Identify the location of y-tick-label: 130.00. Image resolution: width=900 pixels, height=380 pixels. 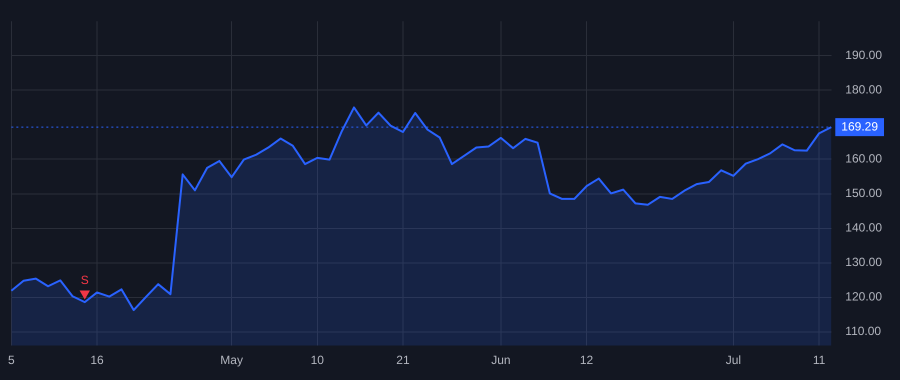
(863, 262).